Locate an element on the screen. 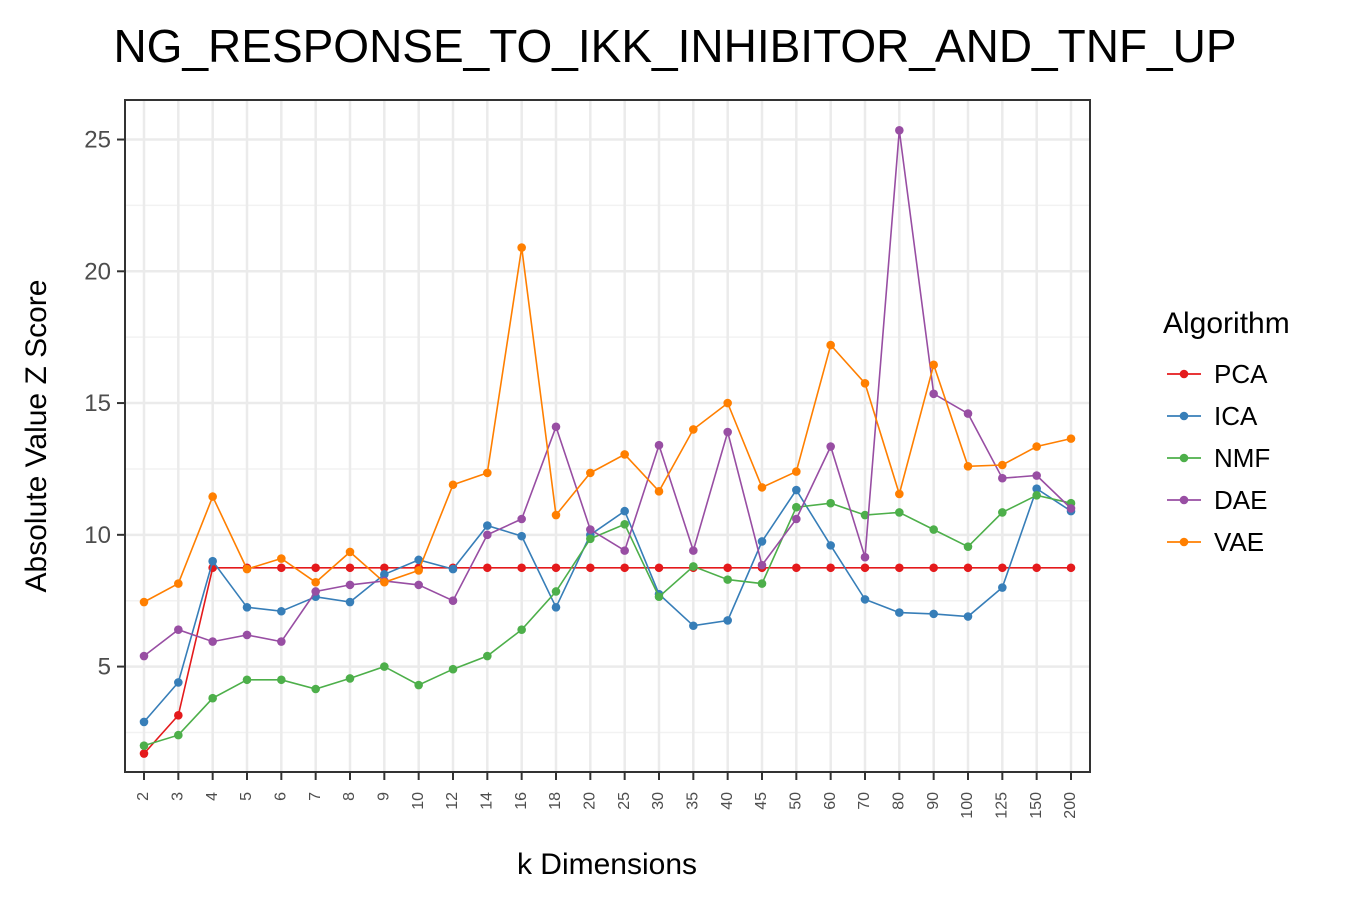 This screenshot has width=1350, height=900. legend-label-pca: PCA is located at coordinates (1241, 374).